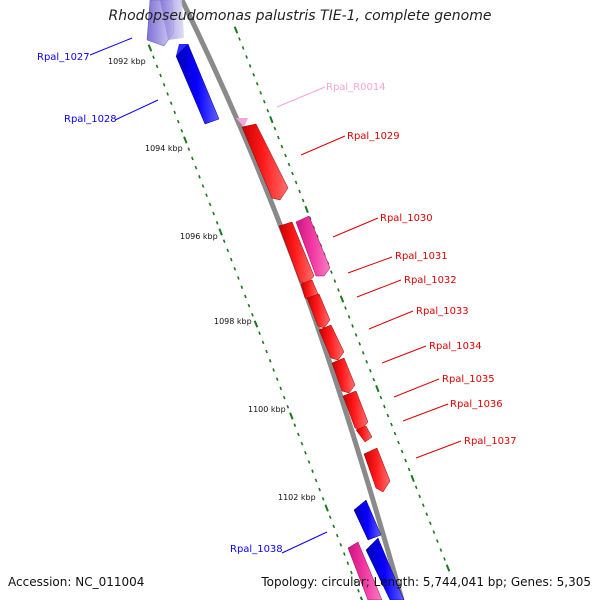  I want to click on gene-rpal-1036-tail, so click(364, 434).